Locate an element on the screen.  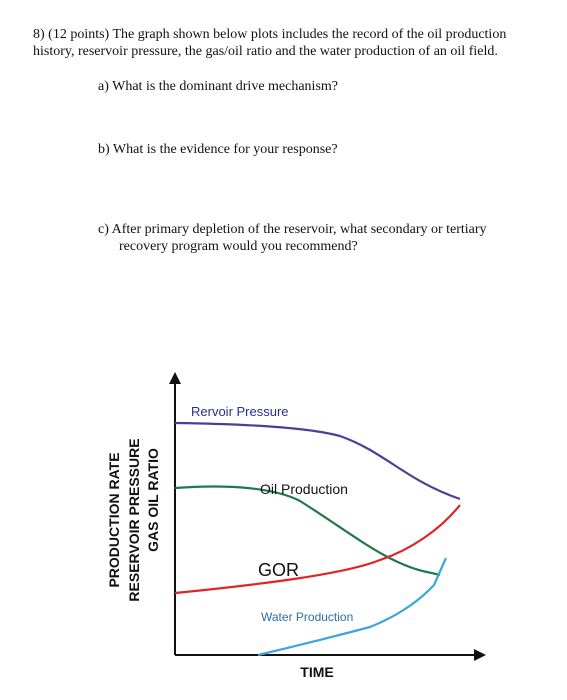
gor-curve is located at coordinates (317, 549).